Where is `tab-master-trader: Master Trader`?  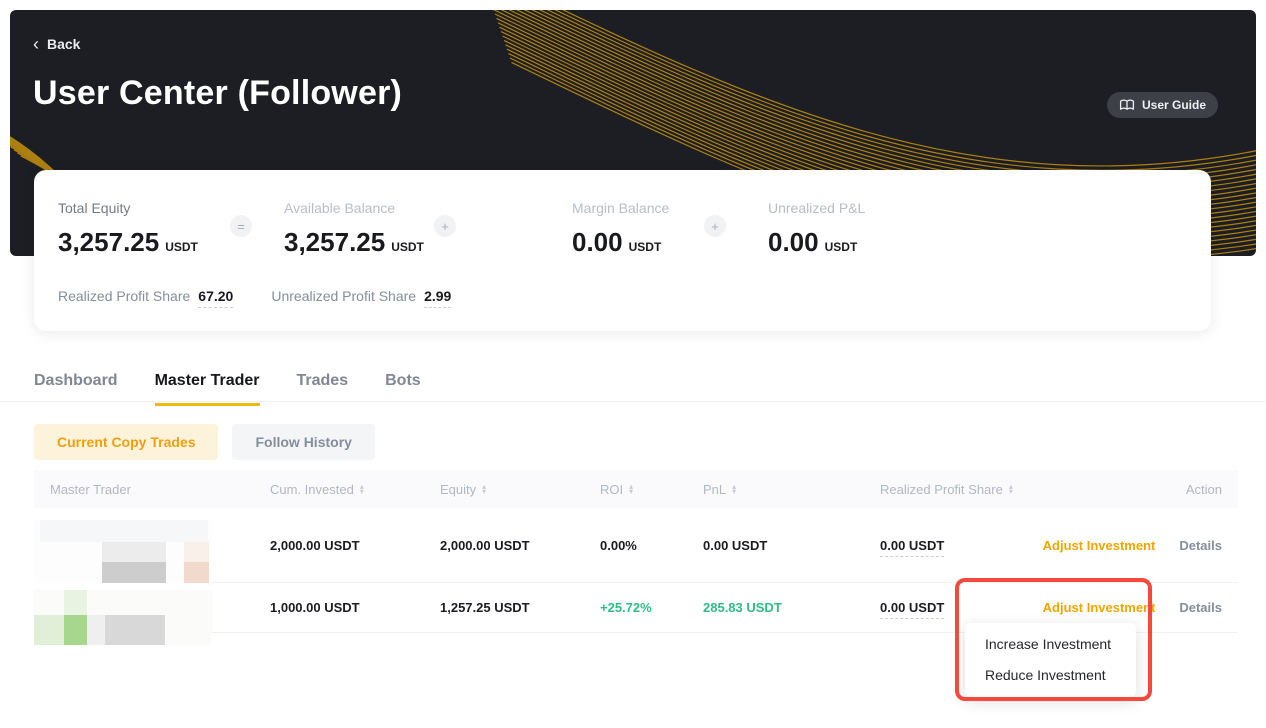 tab-master-trader: Master Trader is located at coordinates (207, 389).